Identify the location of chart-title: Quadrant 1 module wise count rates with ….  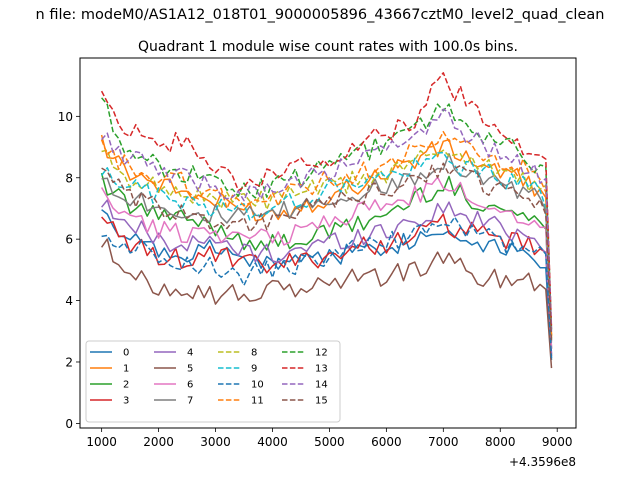
(328, 47).